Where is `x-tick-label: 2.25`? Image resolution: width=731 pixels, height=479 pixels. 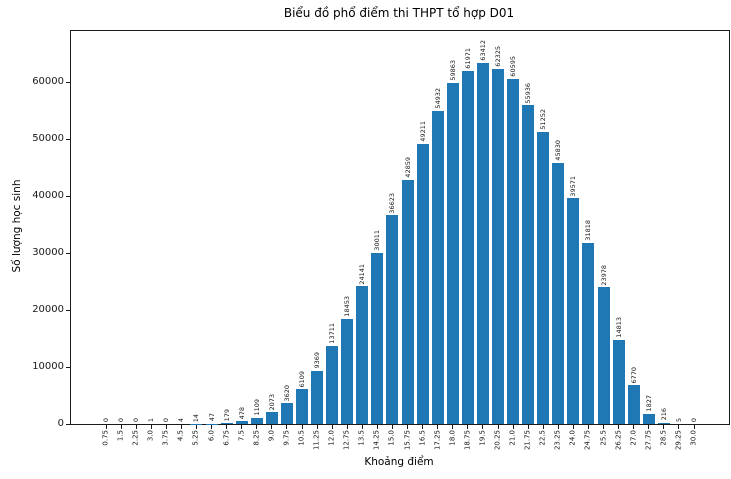
x-tick-label: 2.25 is located at coordinates (135, 438).